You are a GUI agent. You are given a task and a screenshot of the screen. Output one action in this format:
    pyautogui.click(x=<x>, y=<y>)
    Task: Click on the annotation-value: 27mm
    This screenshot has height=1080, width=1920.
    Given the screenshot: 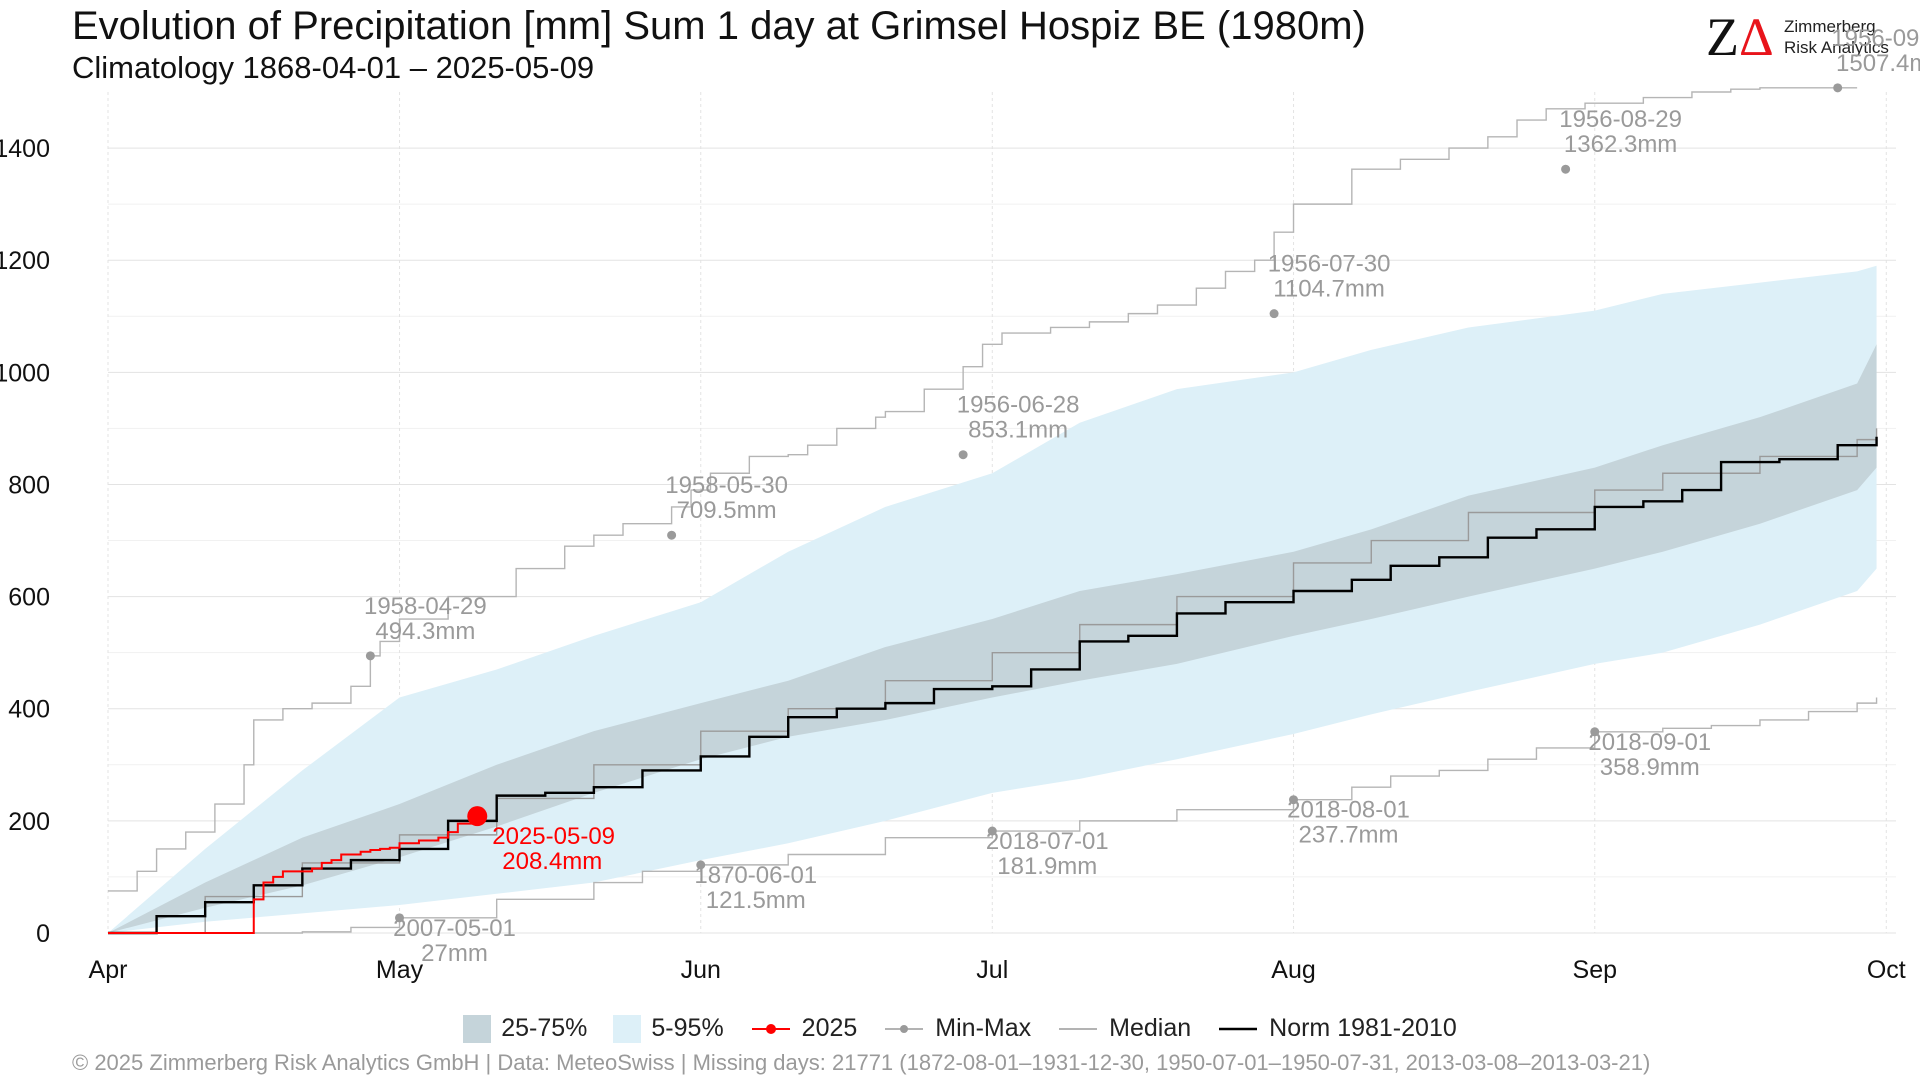 What is the action you would take?
    pyautogui.click(x=454, y=953)
    